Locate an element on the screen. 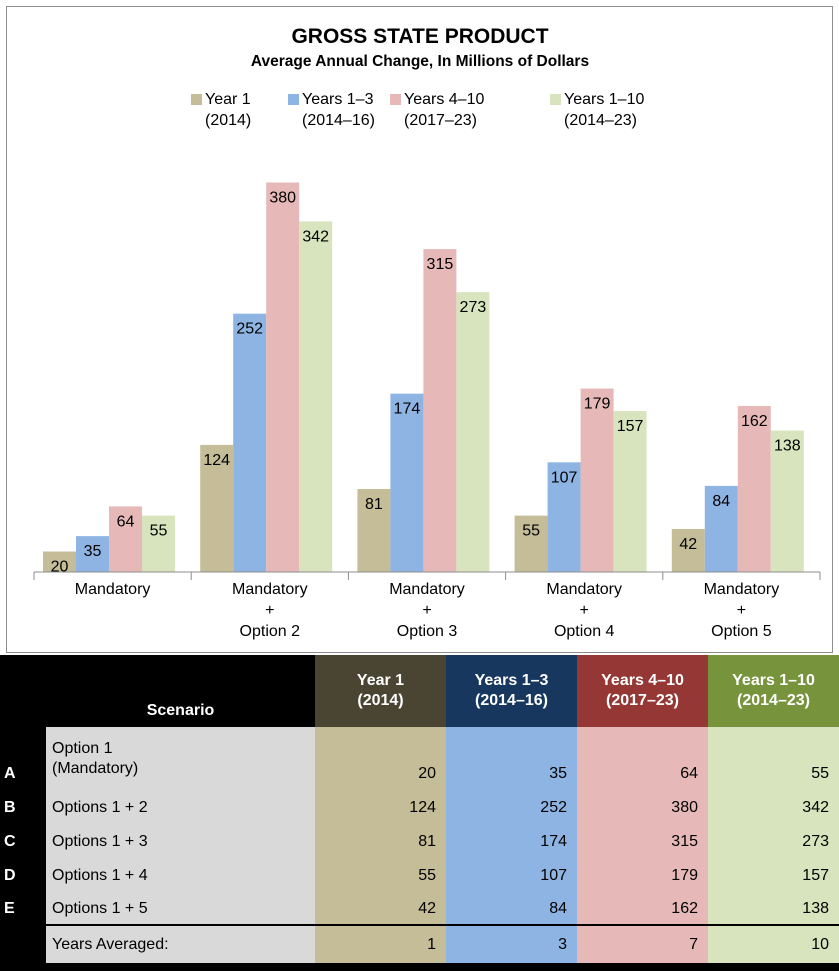  header-year-1-period: (2014) is located at coordinates (380, 700).